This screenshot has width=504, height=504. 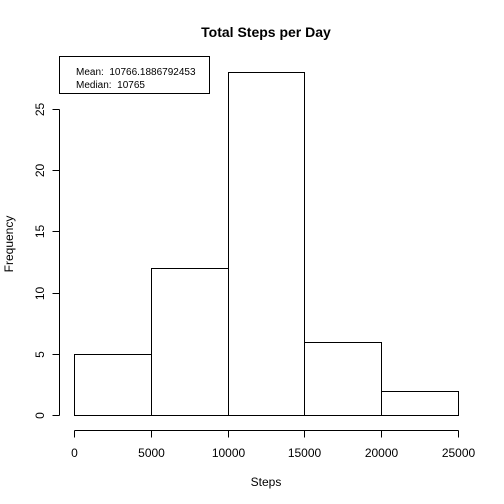 I want to click on x-axis: 0 5000 10000 15000 20000 25000, so click(x=273, y=445).